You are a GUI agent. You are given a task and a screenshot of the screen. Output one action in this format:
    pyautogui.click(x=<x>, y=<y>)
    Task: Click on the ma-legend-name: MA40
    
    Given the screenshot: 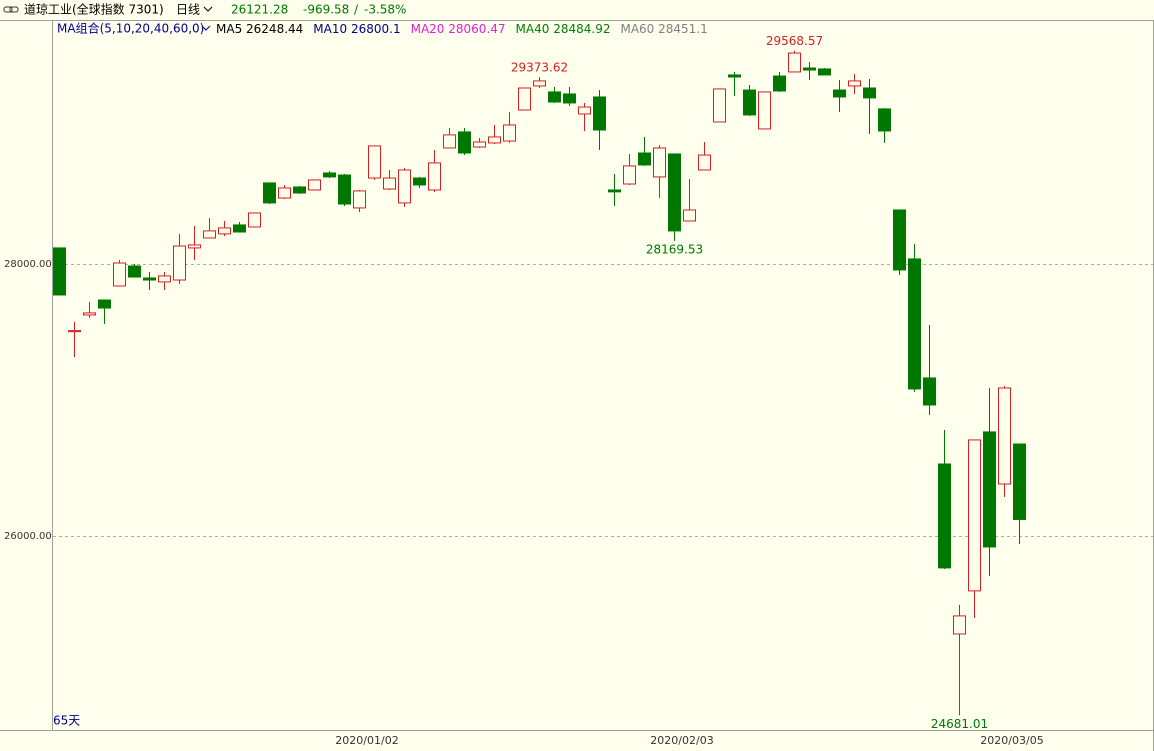 What is the action you would take?
    pyautogui.click(x=533, y=29)
    